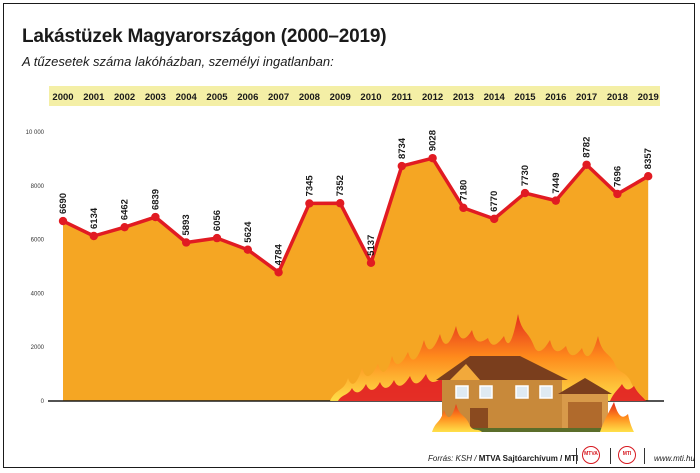 The image size is (700, 473). Describe the element at coordinates (124, 97) in the screenshot. I see `x-tick-label: 2002` at that location.